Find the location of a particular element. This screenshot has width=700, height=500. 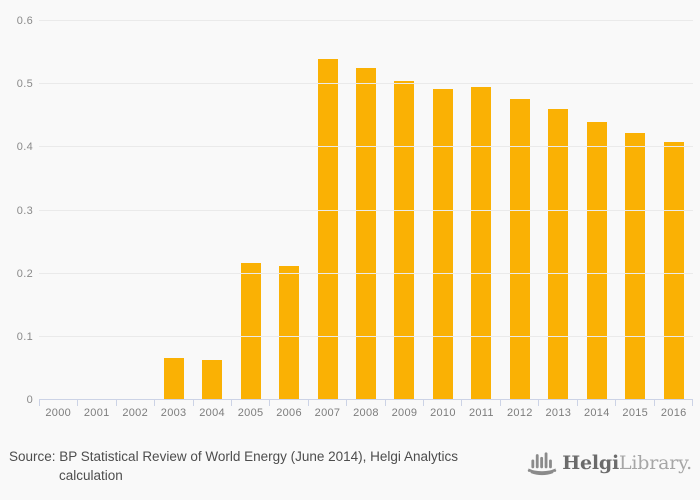

x-tick-label-2013: 2013 is located at coordinates (558, 413).